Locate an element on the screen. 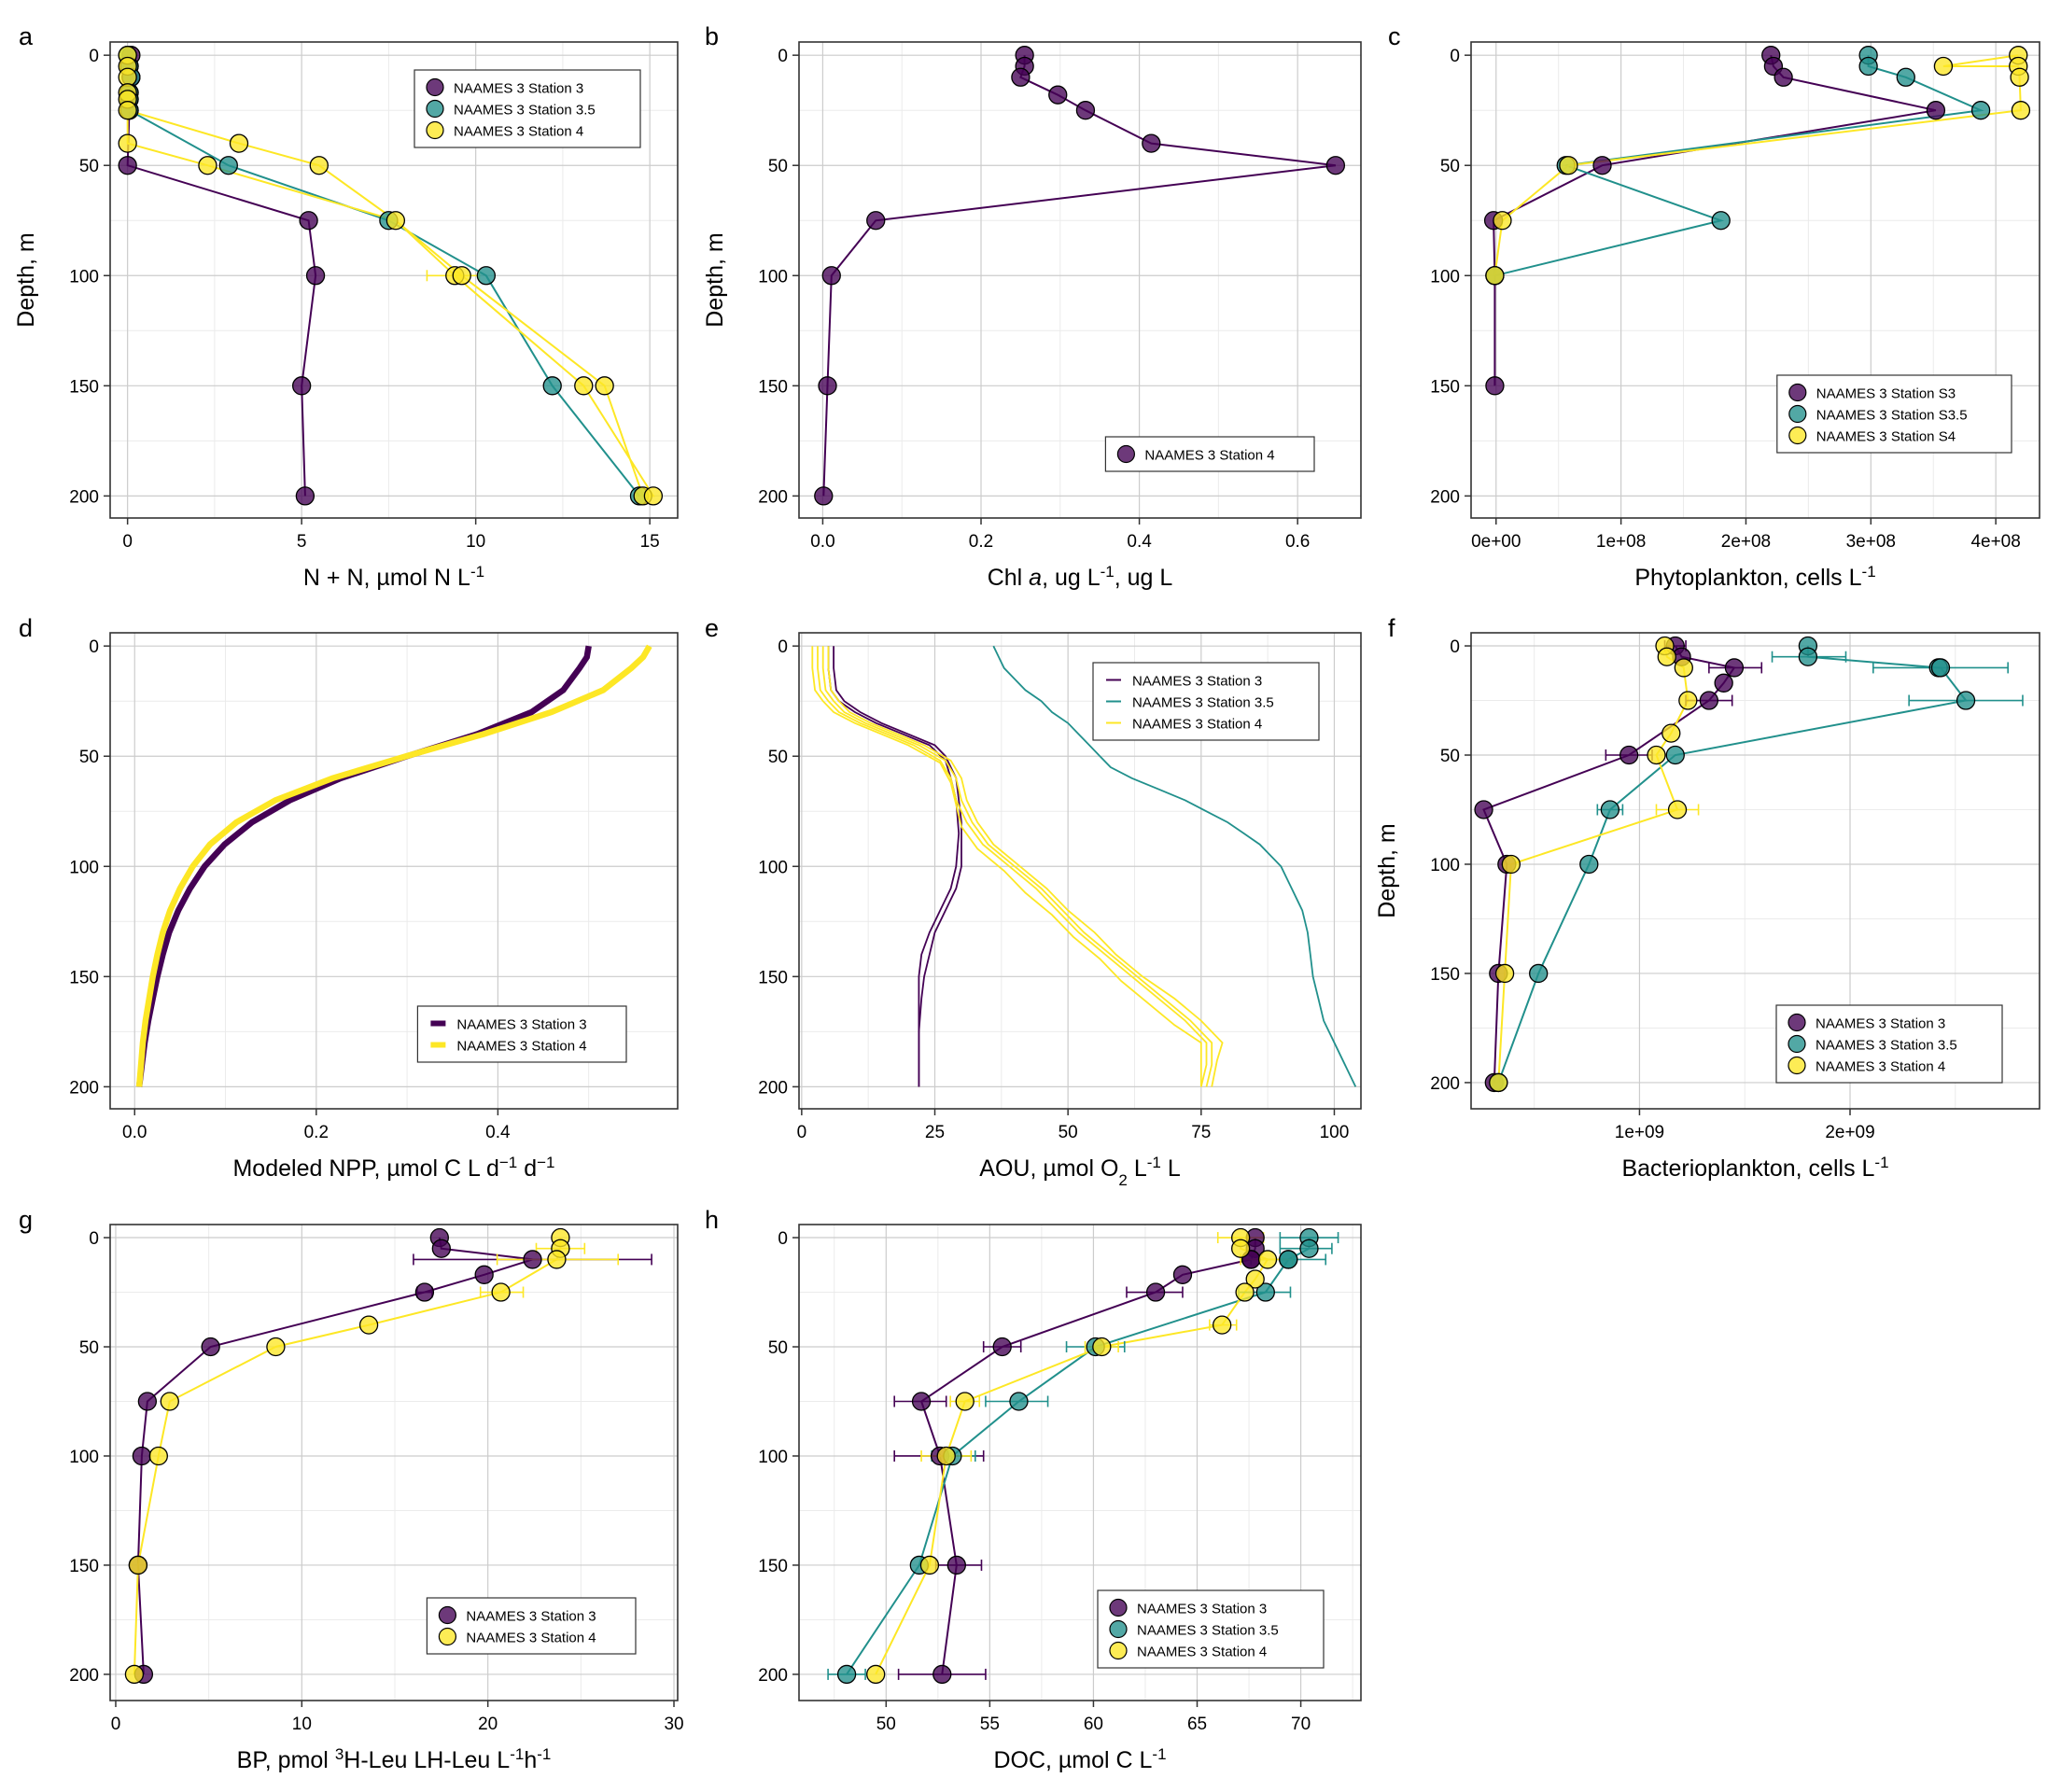 The image size is (2061, 1792). x-axis-label-part: a is located at coordinates (1035, 578).